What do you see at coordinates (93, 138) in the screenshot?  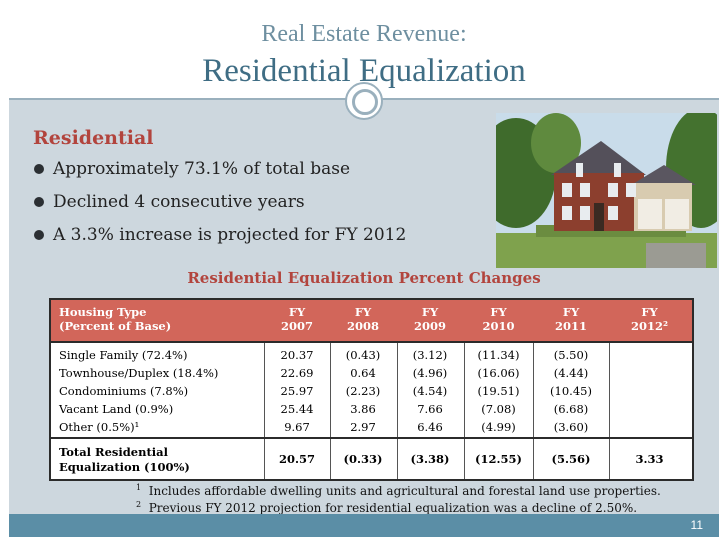 I see `residential-heading: Residential` at bounding box center [93, 138].